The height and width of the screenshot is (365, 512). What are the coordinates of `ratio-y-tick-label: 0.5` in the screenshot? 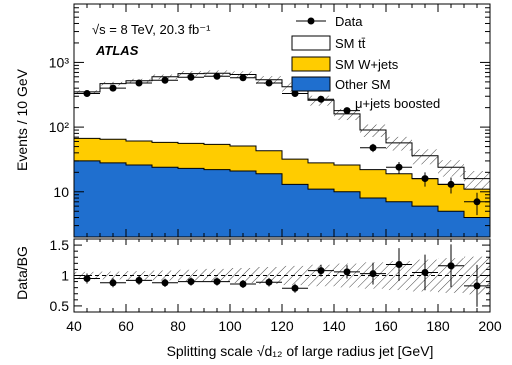 It's located at (60, 306).